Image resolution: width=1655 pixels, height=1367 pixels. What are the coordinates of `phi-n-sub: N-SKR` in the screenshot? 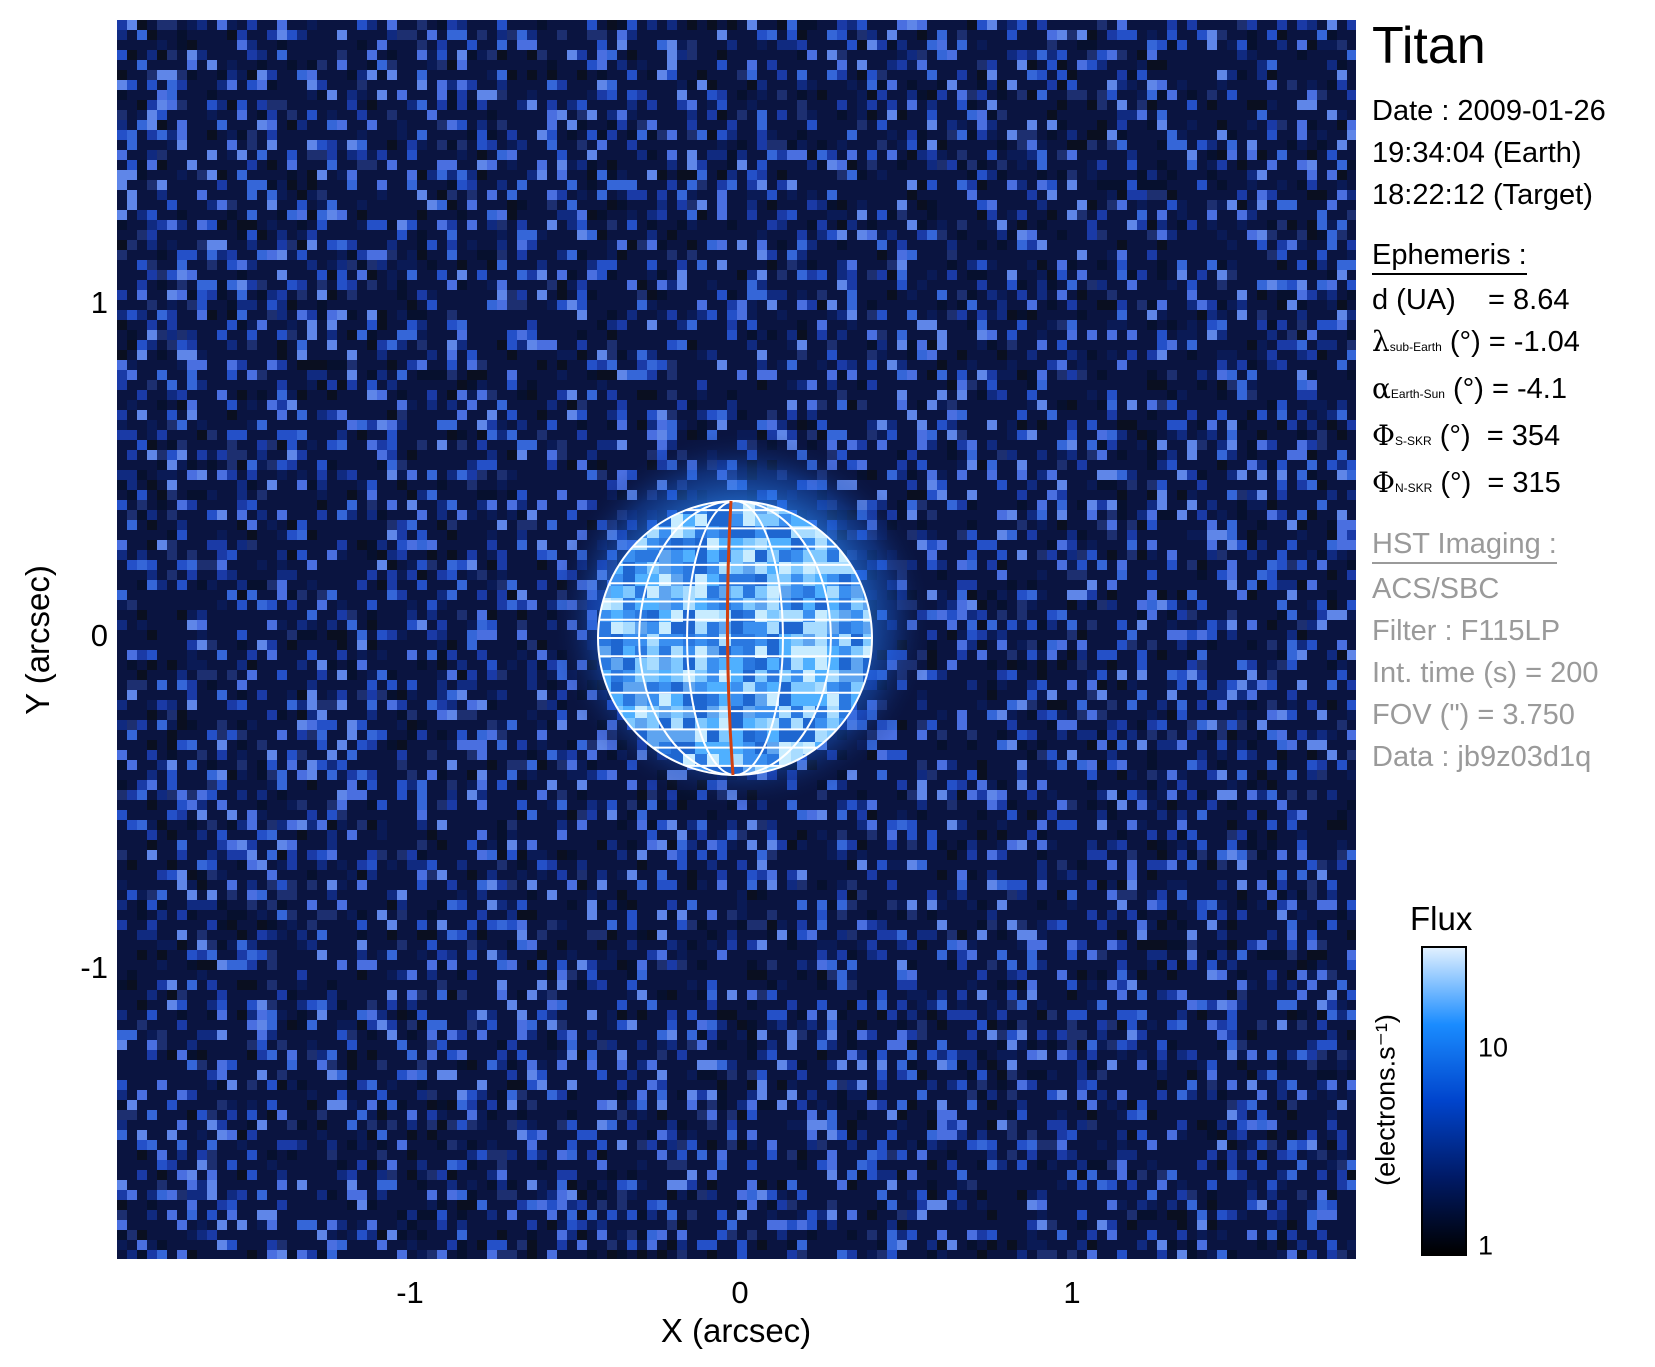 It's located at (1413, 488).